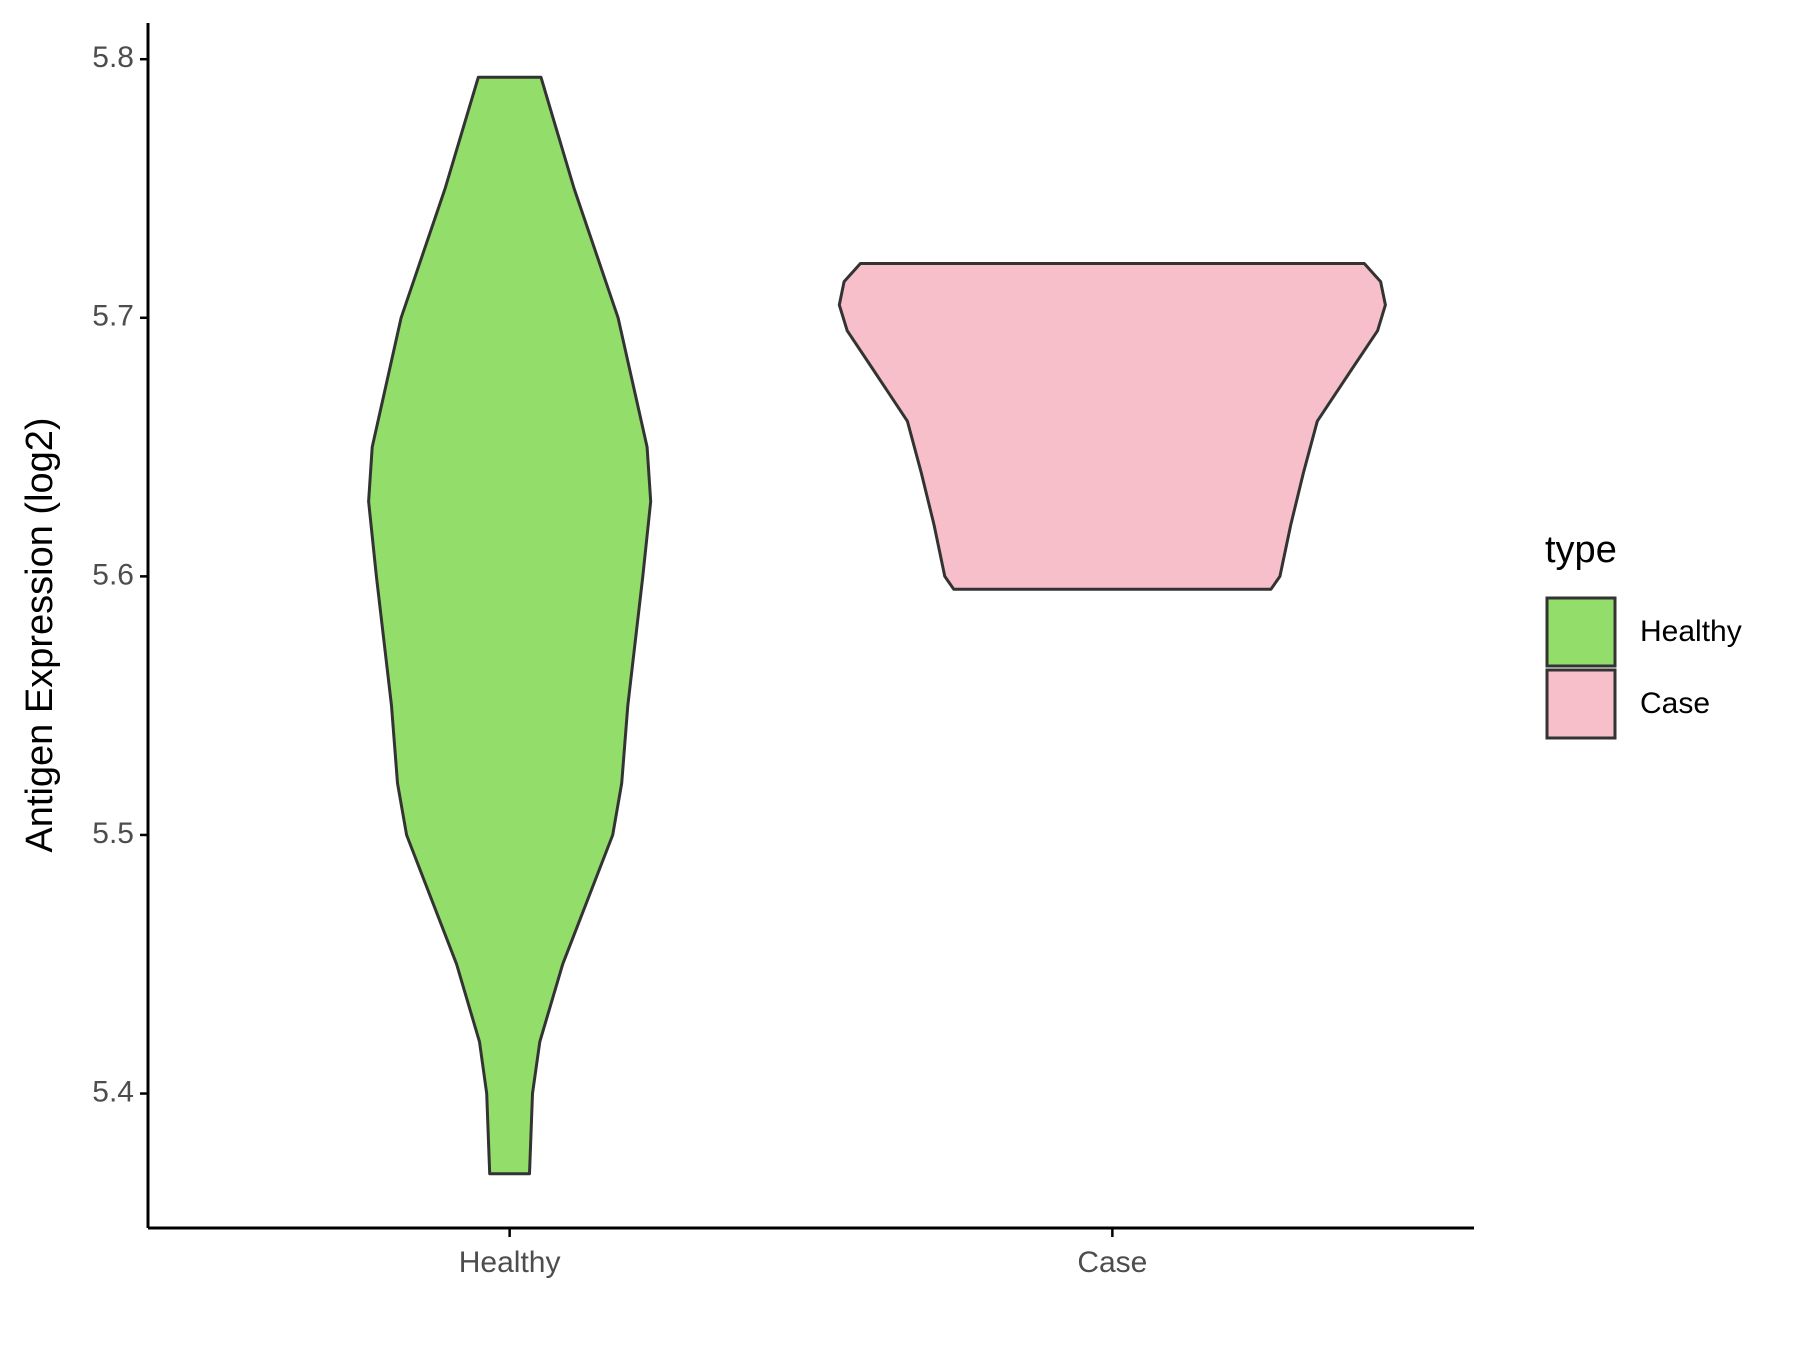 This screenshot has height=1350, width=1800. I want to click on y-tick-label: 5.4, so click(113, 1091).